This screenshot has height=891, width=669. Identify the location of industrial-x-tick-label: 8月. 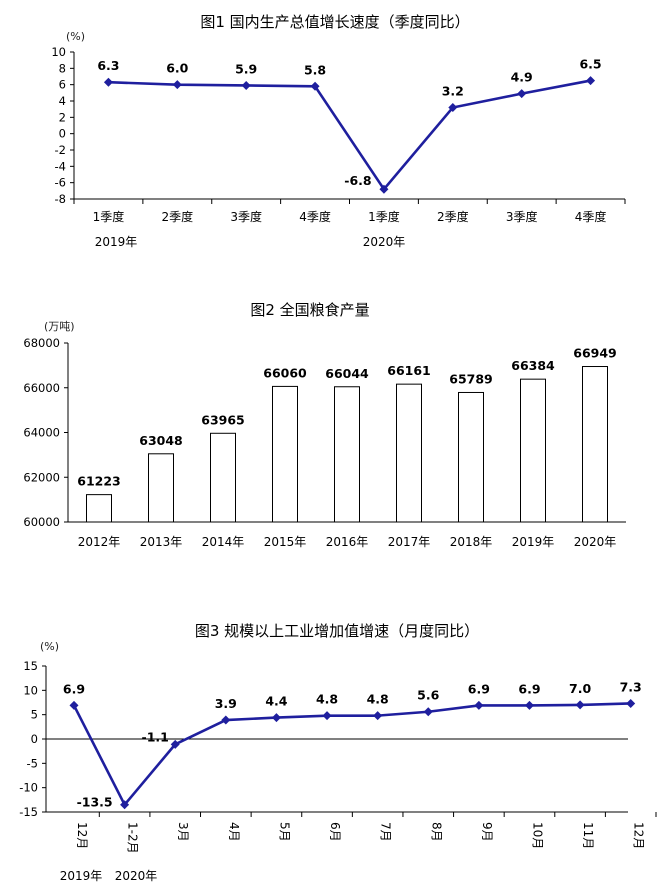
(436, 832).